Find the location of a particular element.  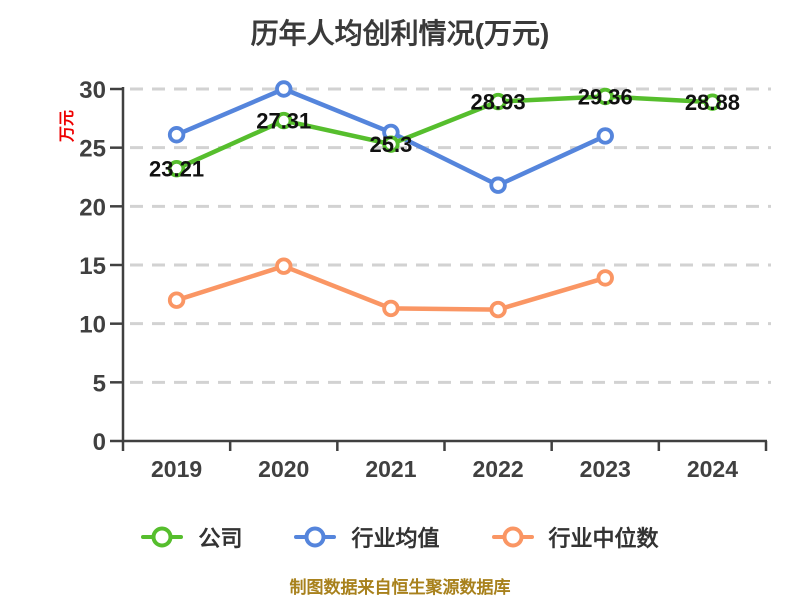

x-tick-label: 2020 is located at coordinates (283, 469).